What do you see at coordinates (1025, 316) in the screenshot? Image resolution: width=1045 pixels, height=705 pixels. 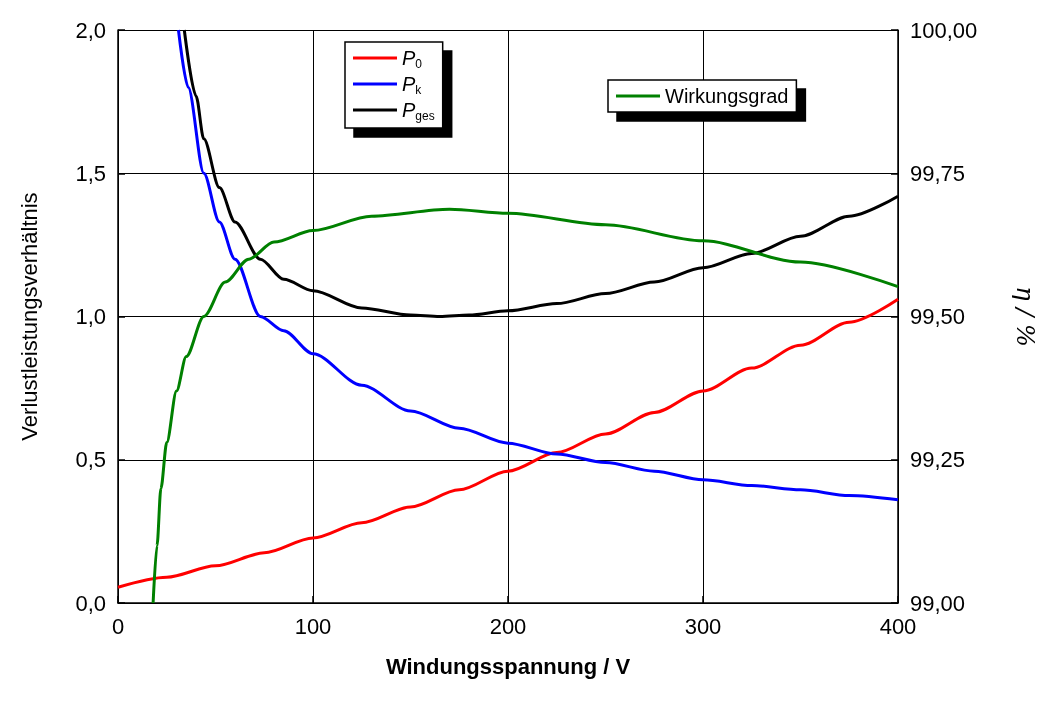 I see `y2-axis-title: η / %` at bounding box center [1025, 316].